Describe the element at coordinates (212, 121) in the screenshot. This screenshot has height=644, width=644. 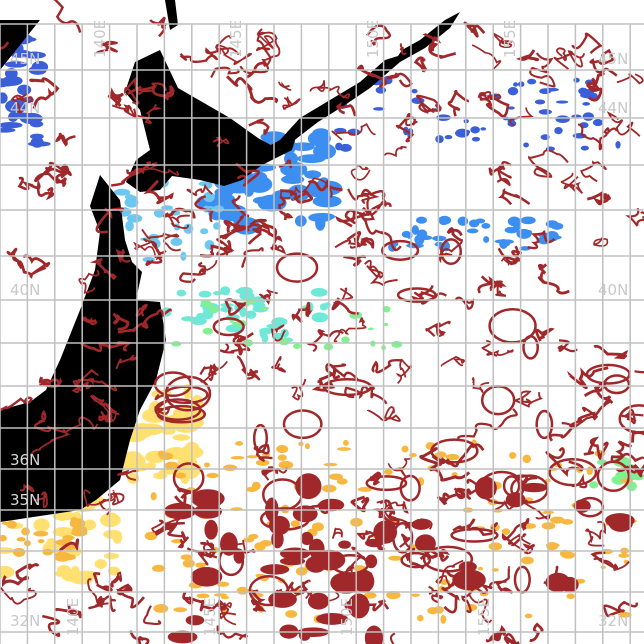
I see `land-hokkaido` at that location.